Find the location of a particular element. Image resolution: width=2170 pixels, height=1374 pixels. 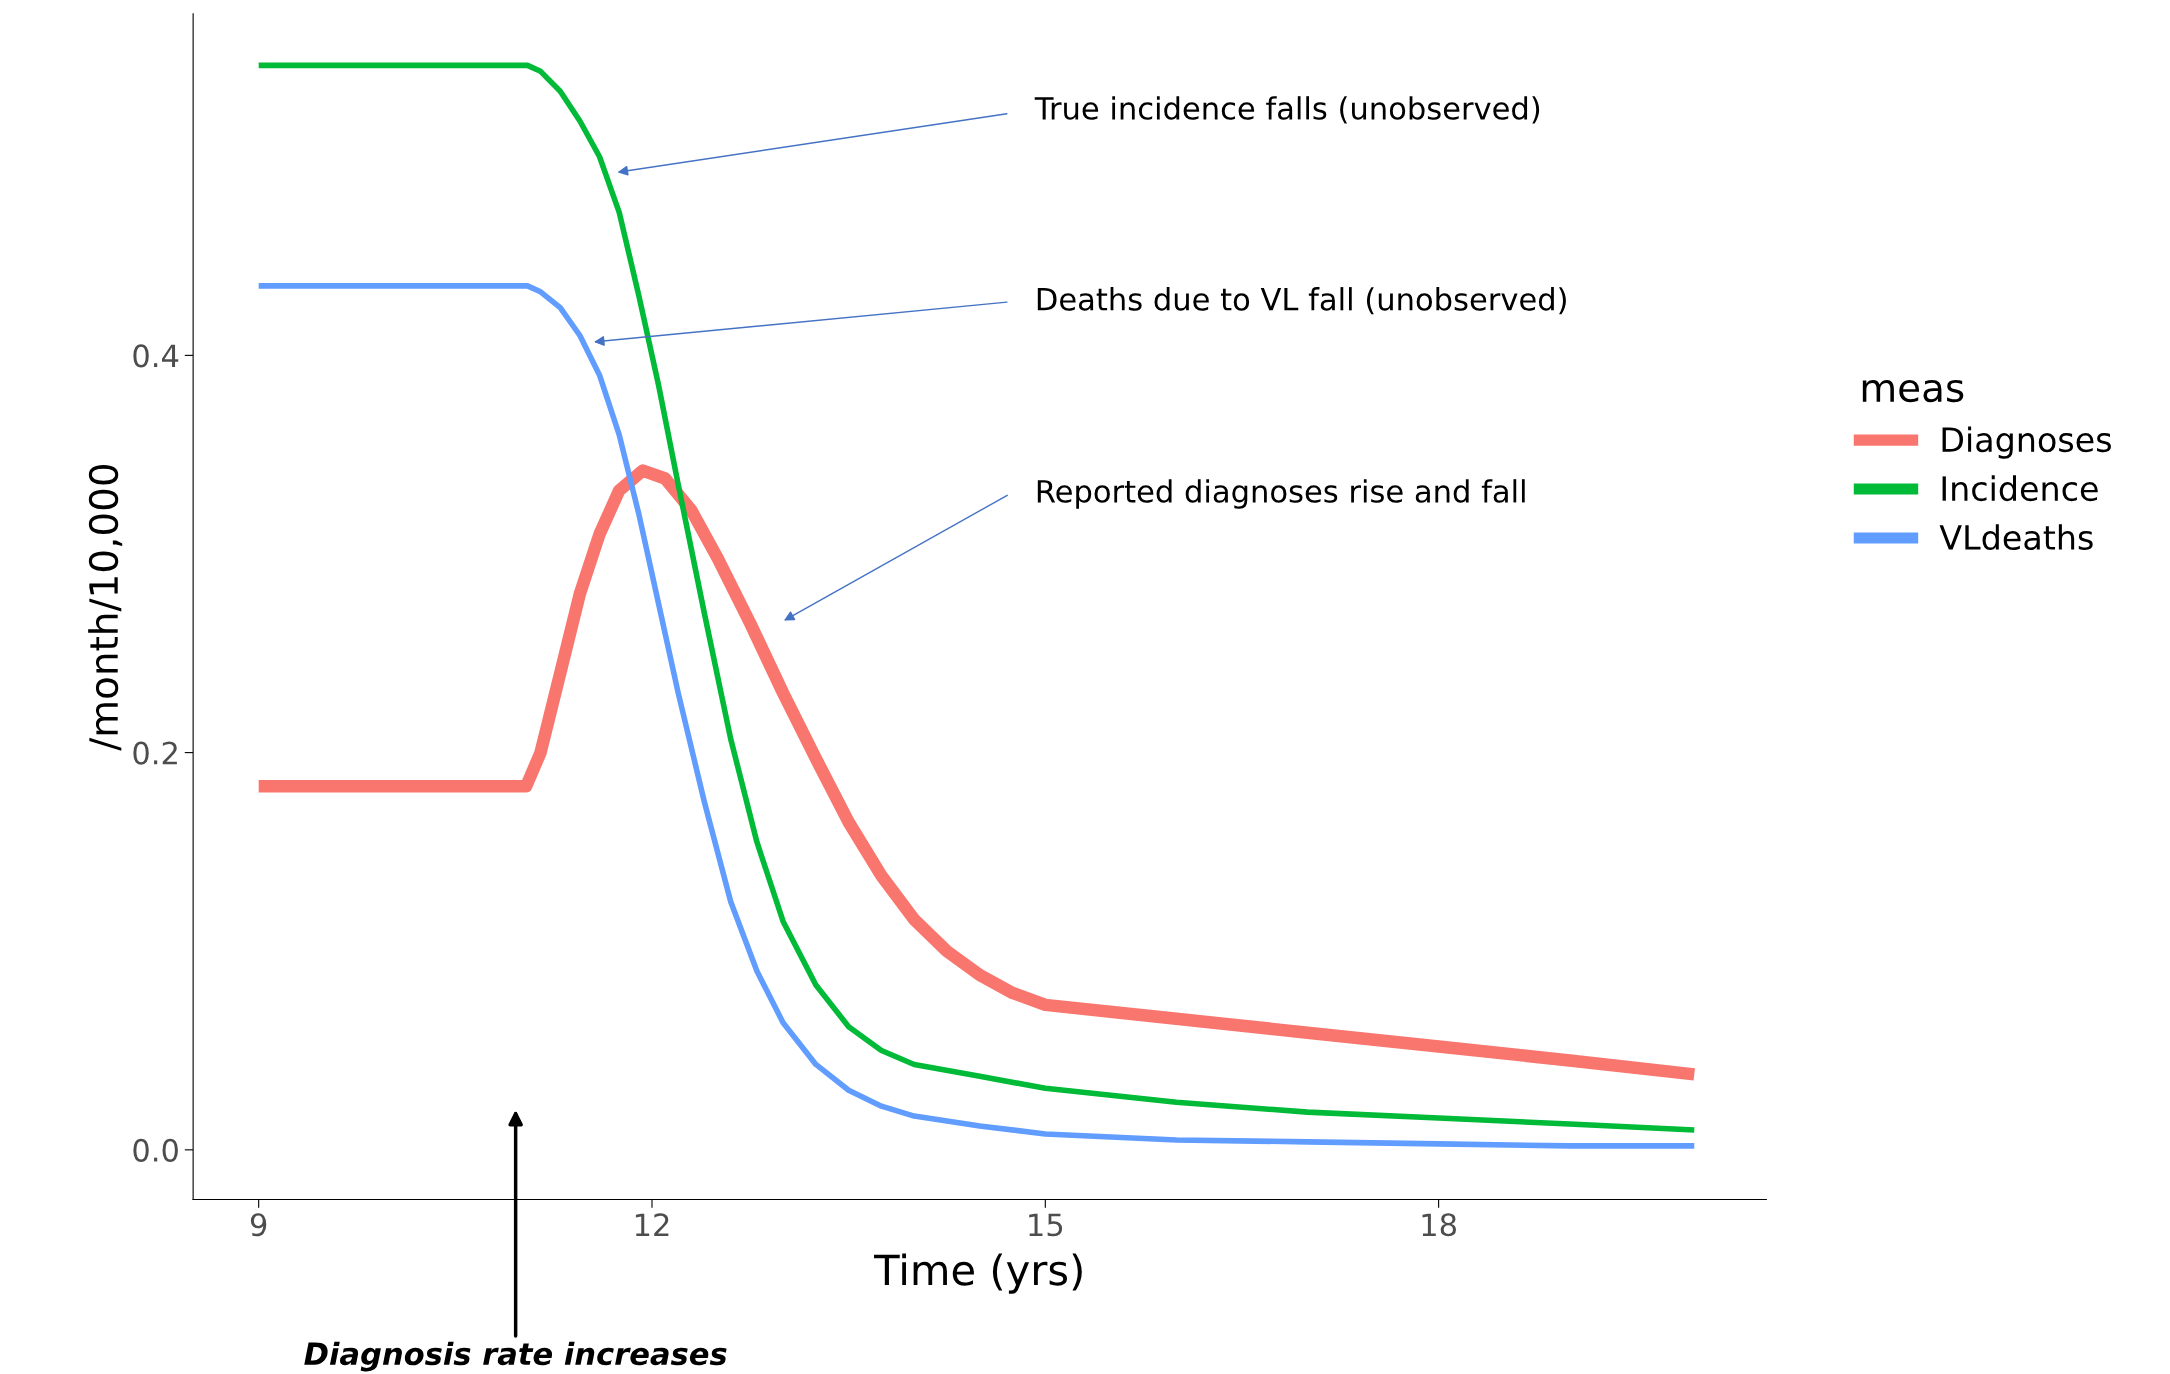

x-tick-label: 15 is located at coordinates (1046, 1225).